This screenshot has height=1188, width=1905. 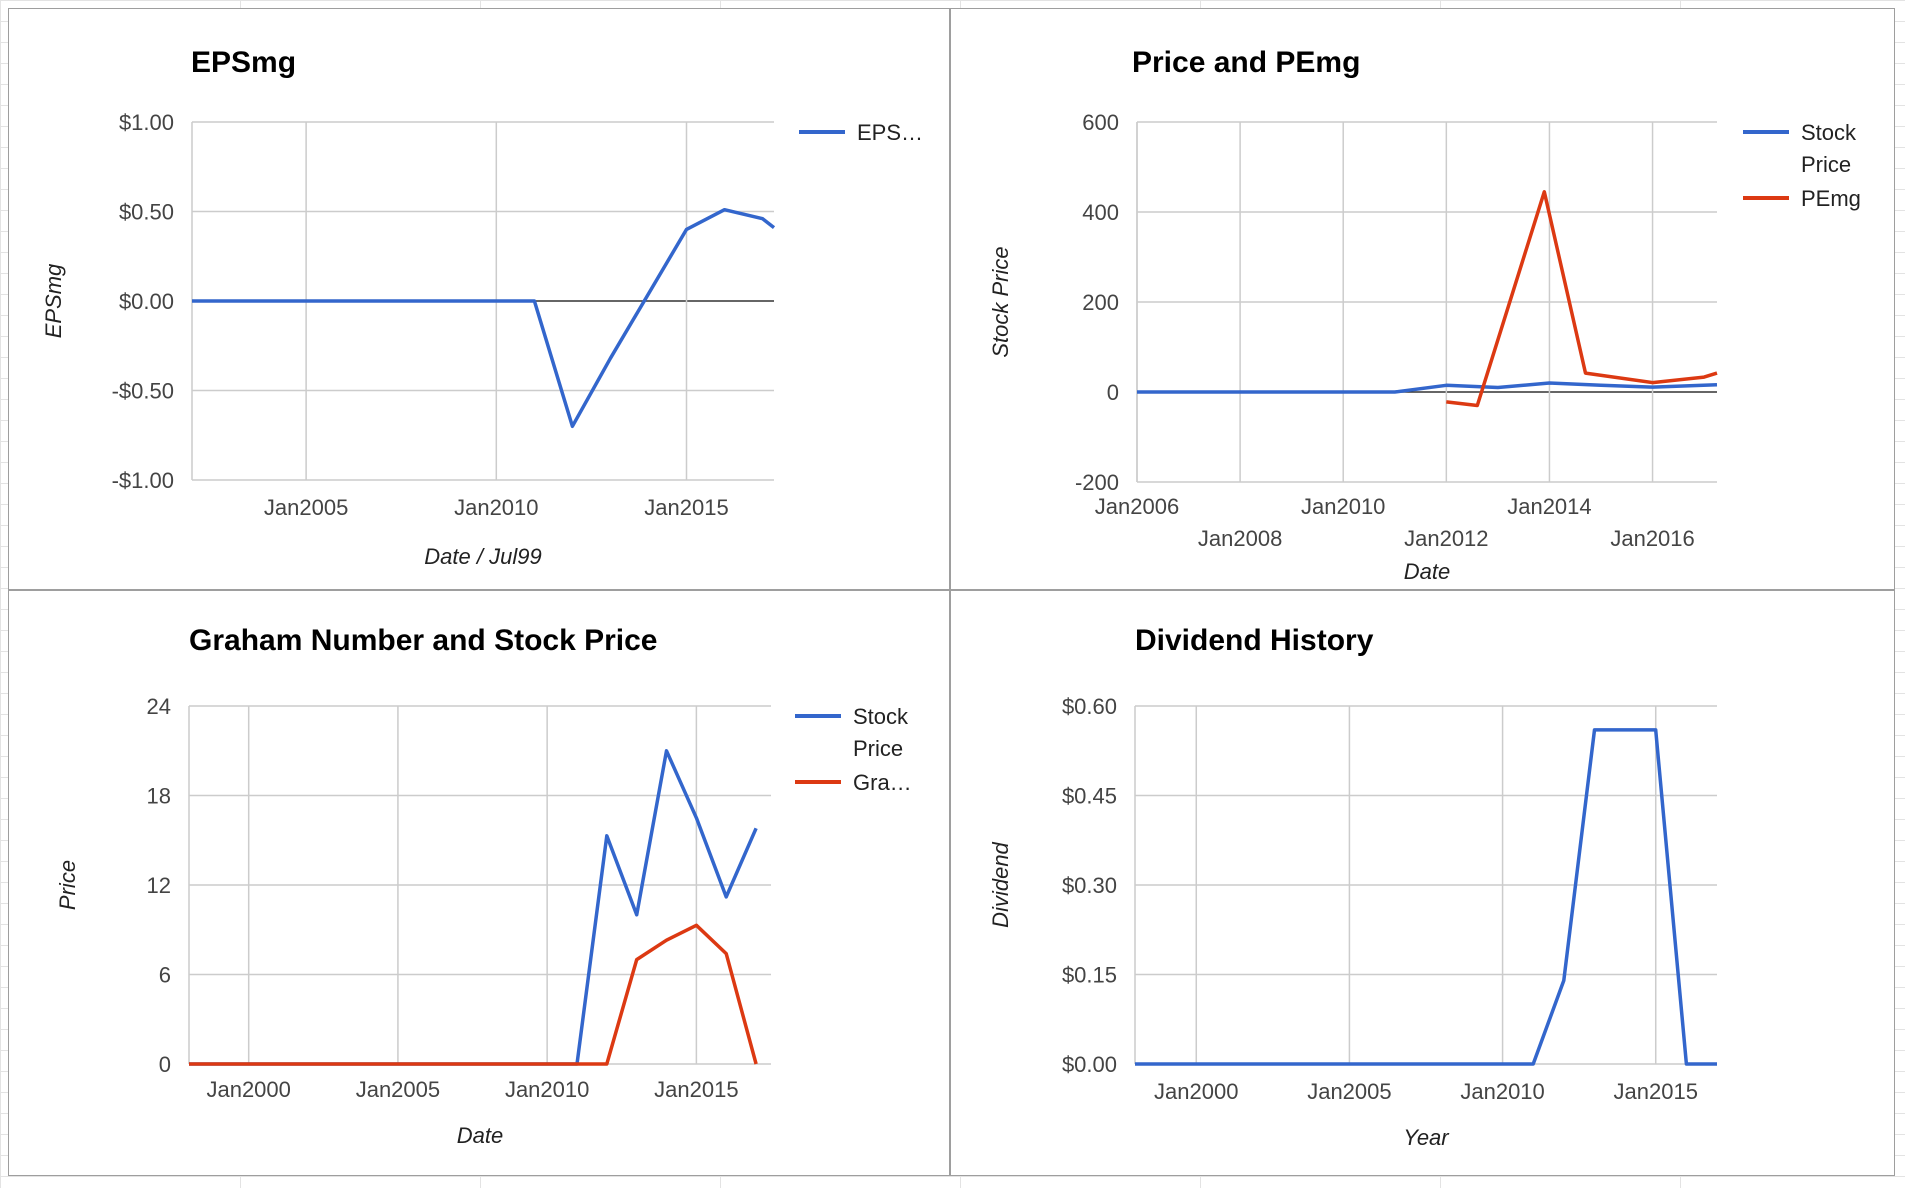 What do you see at coordinates (146, 122) in the screenshot?
I see `y-tick-label: $1.00` at bounding box center [146, 122].